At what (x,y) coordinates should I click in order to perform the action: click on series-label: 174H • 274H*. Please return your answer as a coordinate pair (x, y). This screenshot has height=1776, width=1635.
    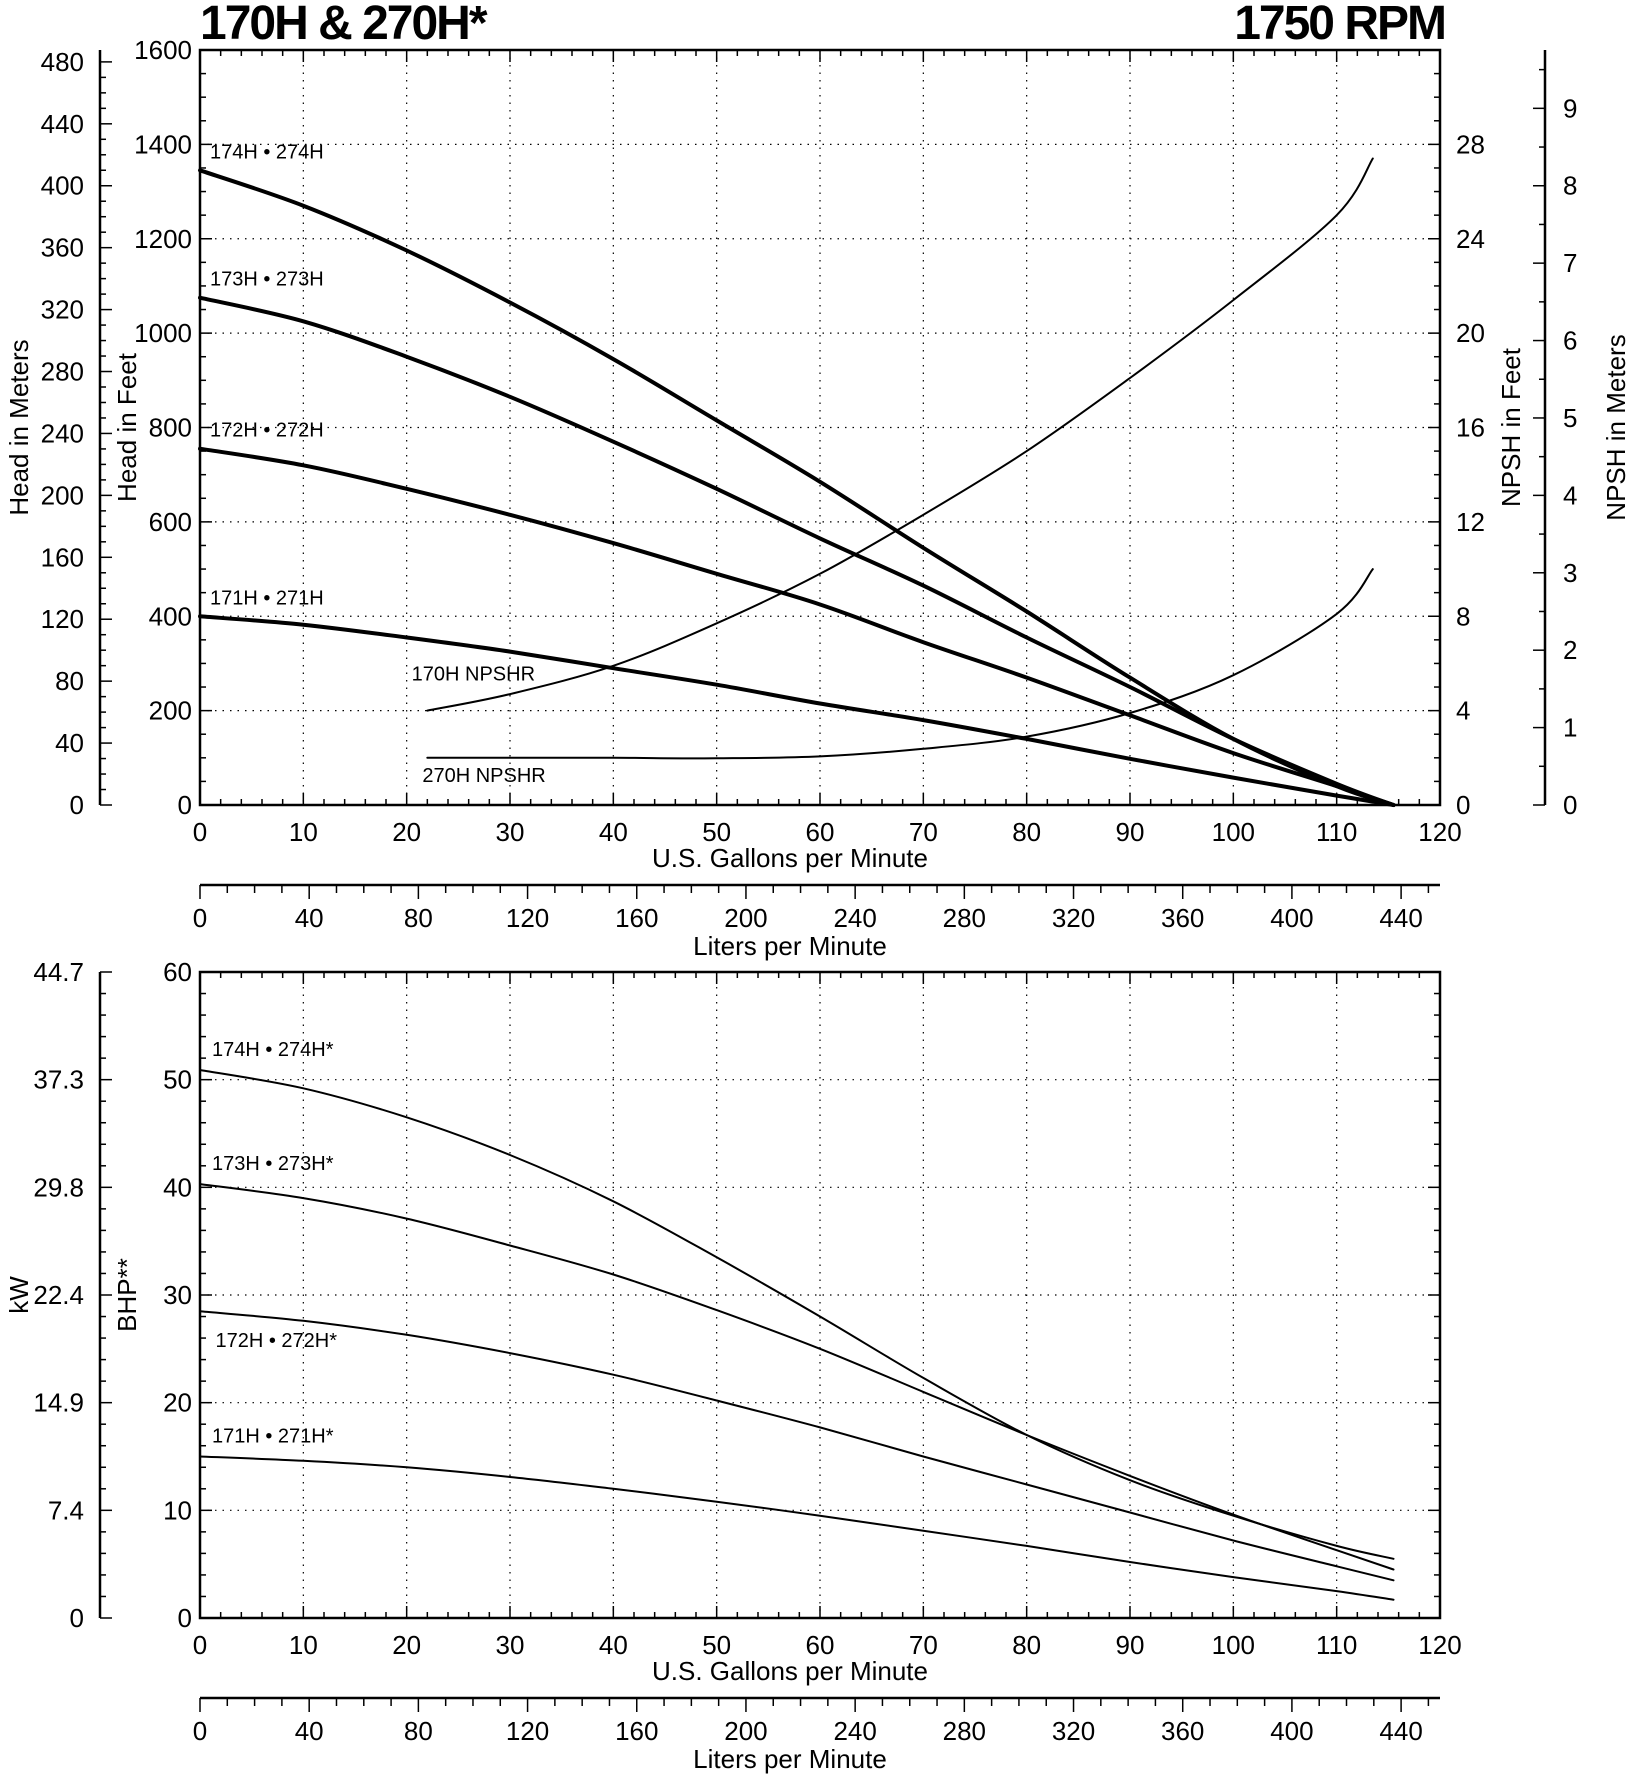
    Looking at the image, I should click on (273, 1050).